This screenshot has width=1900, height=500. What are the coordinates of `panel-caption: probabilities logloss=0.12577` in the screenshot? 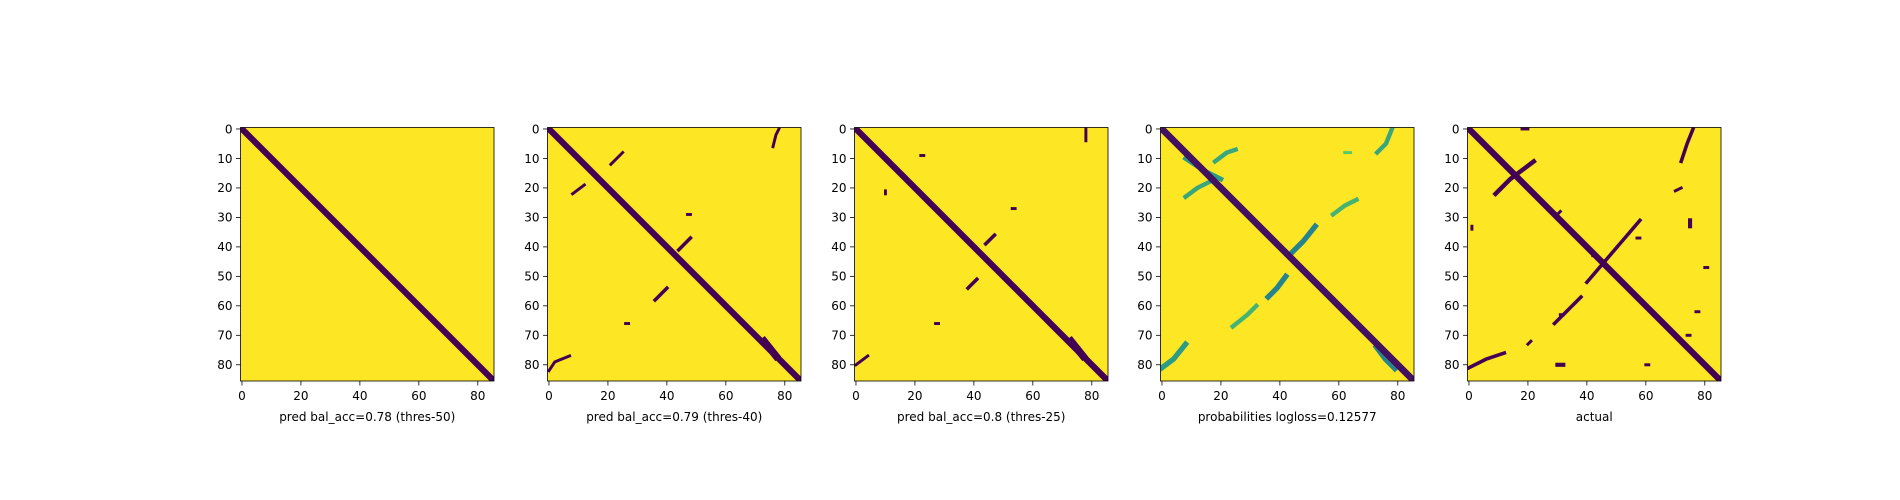 It's located at (1287, 417).